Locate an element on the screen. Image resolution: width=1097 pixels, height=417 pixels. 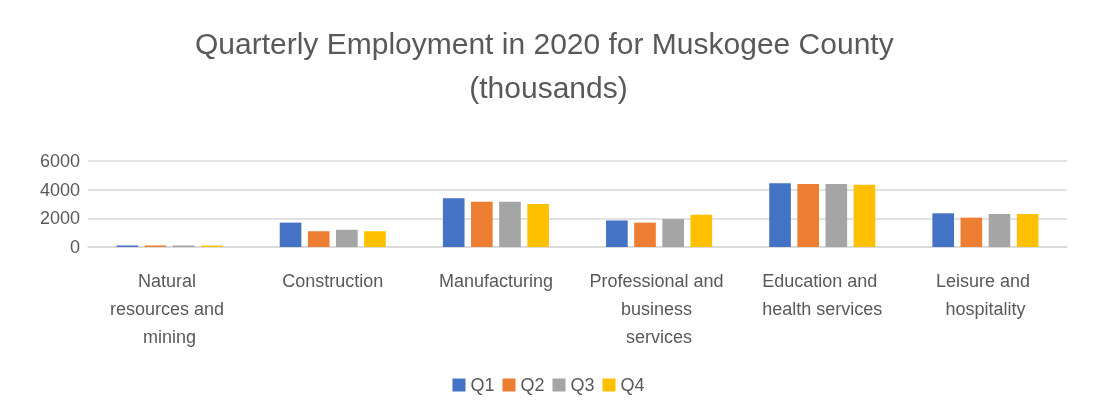
y-tick-label: 0 is located at coordinates (74, 247).